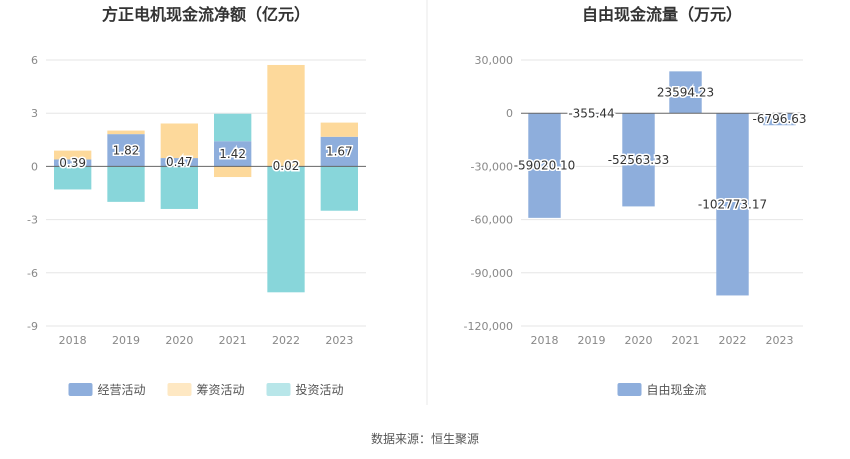  I want to click on source-note: 数据来源：恒生聚源, so click(425, 438).